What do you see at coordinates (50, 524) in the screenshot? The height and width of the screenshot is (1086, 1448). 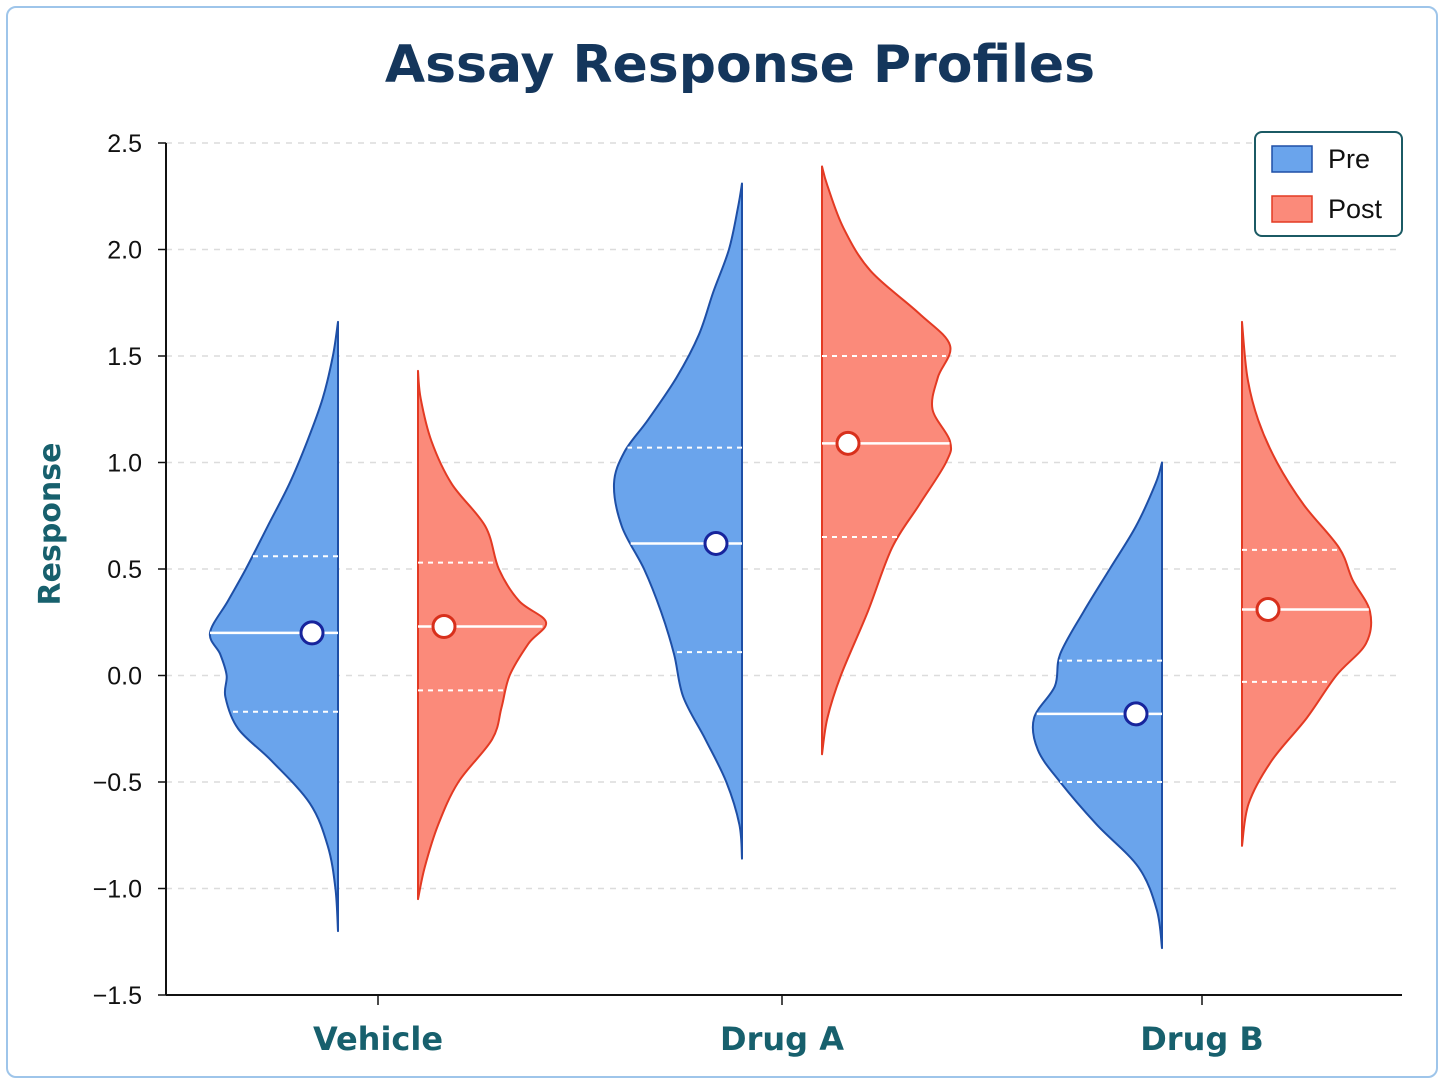 I see `y-axis-label: Response` at bounding box center [50, 524].